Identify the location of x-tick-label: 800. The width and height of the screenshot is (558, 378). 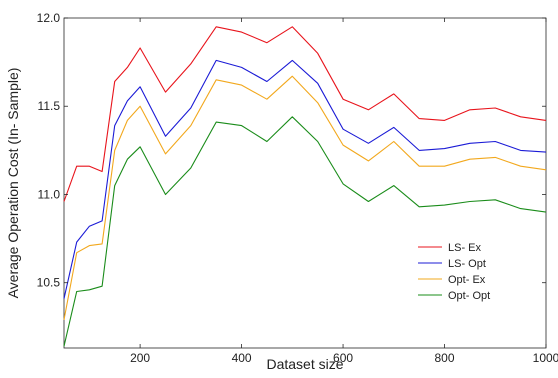
(445, 358).